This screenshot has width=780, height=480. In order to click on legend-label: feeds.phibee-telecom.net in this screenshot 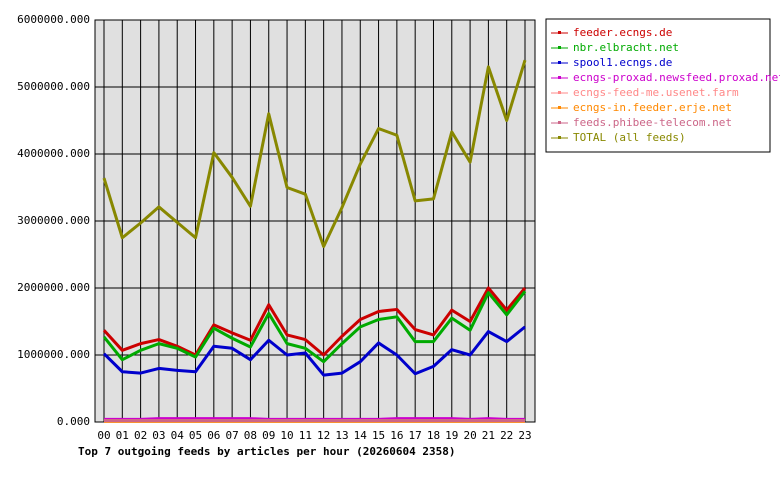, I will do `click(652, 122)`.